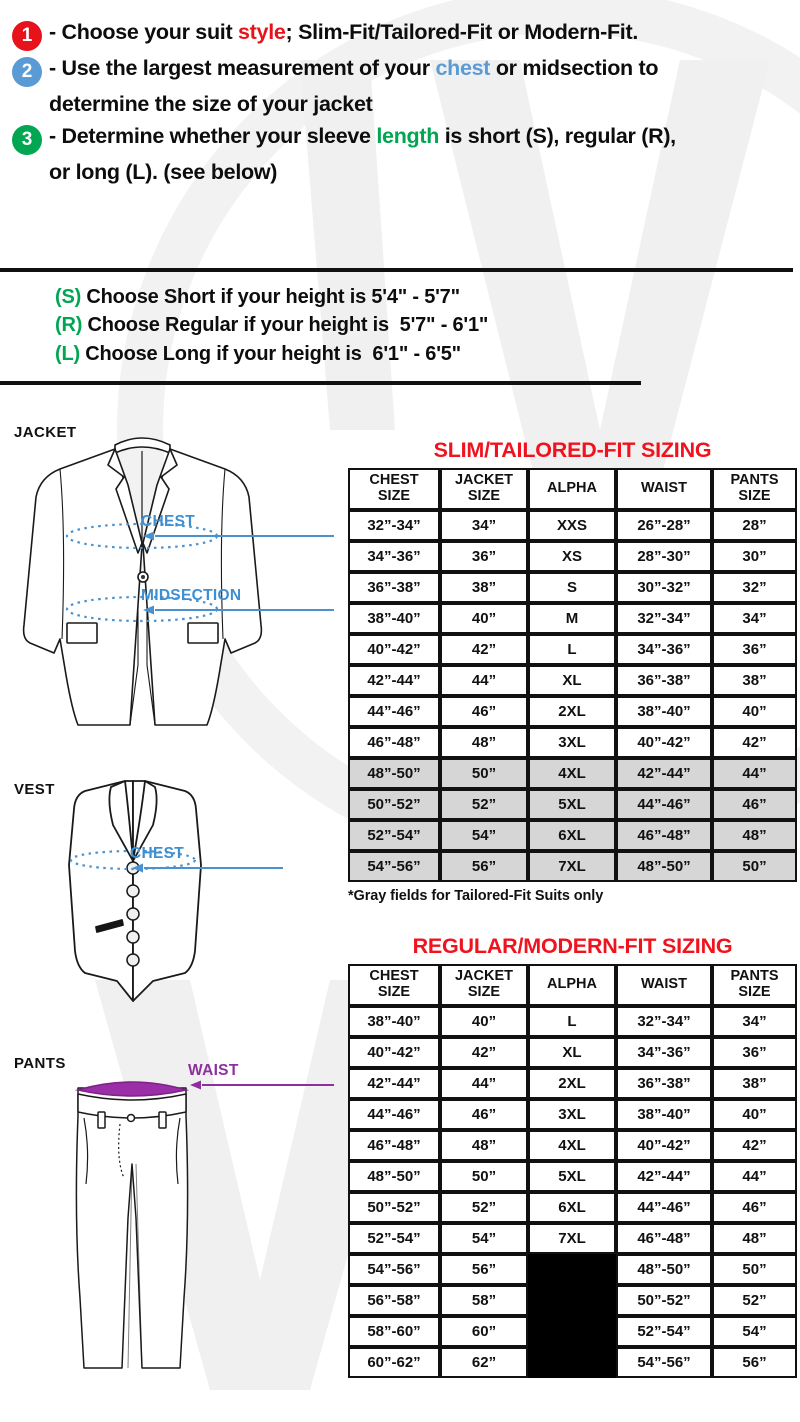 The height and width of the screenshot is (1422, 800). Describe the element at coordinates (754, 1207) in the screenshot. I see `table-cell: 46”` at that location.